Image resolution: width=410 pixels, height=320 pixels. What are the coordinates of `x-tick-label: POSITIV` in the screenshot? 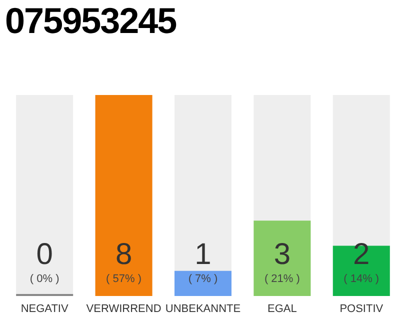 It's located at (362, 308).